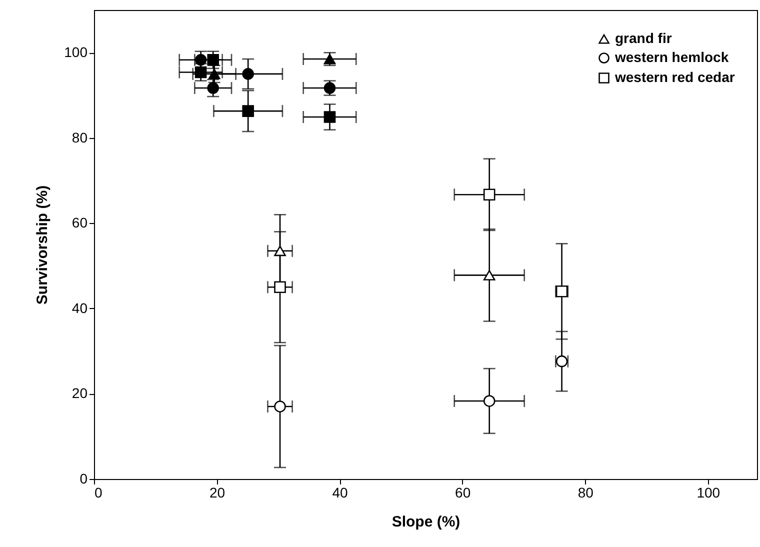 This screenshot has height=547, width=760. Describe the element at coordinates (80, 308) in the screenshot. I see `y-tick-label: 40` at that location.